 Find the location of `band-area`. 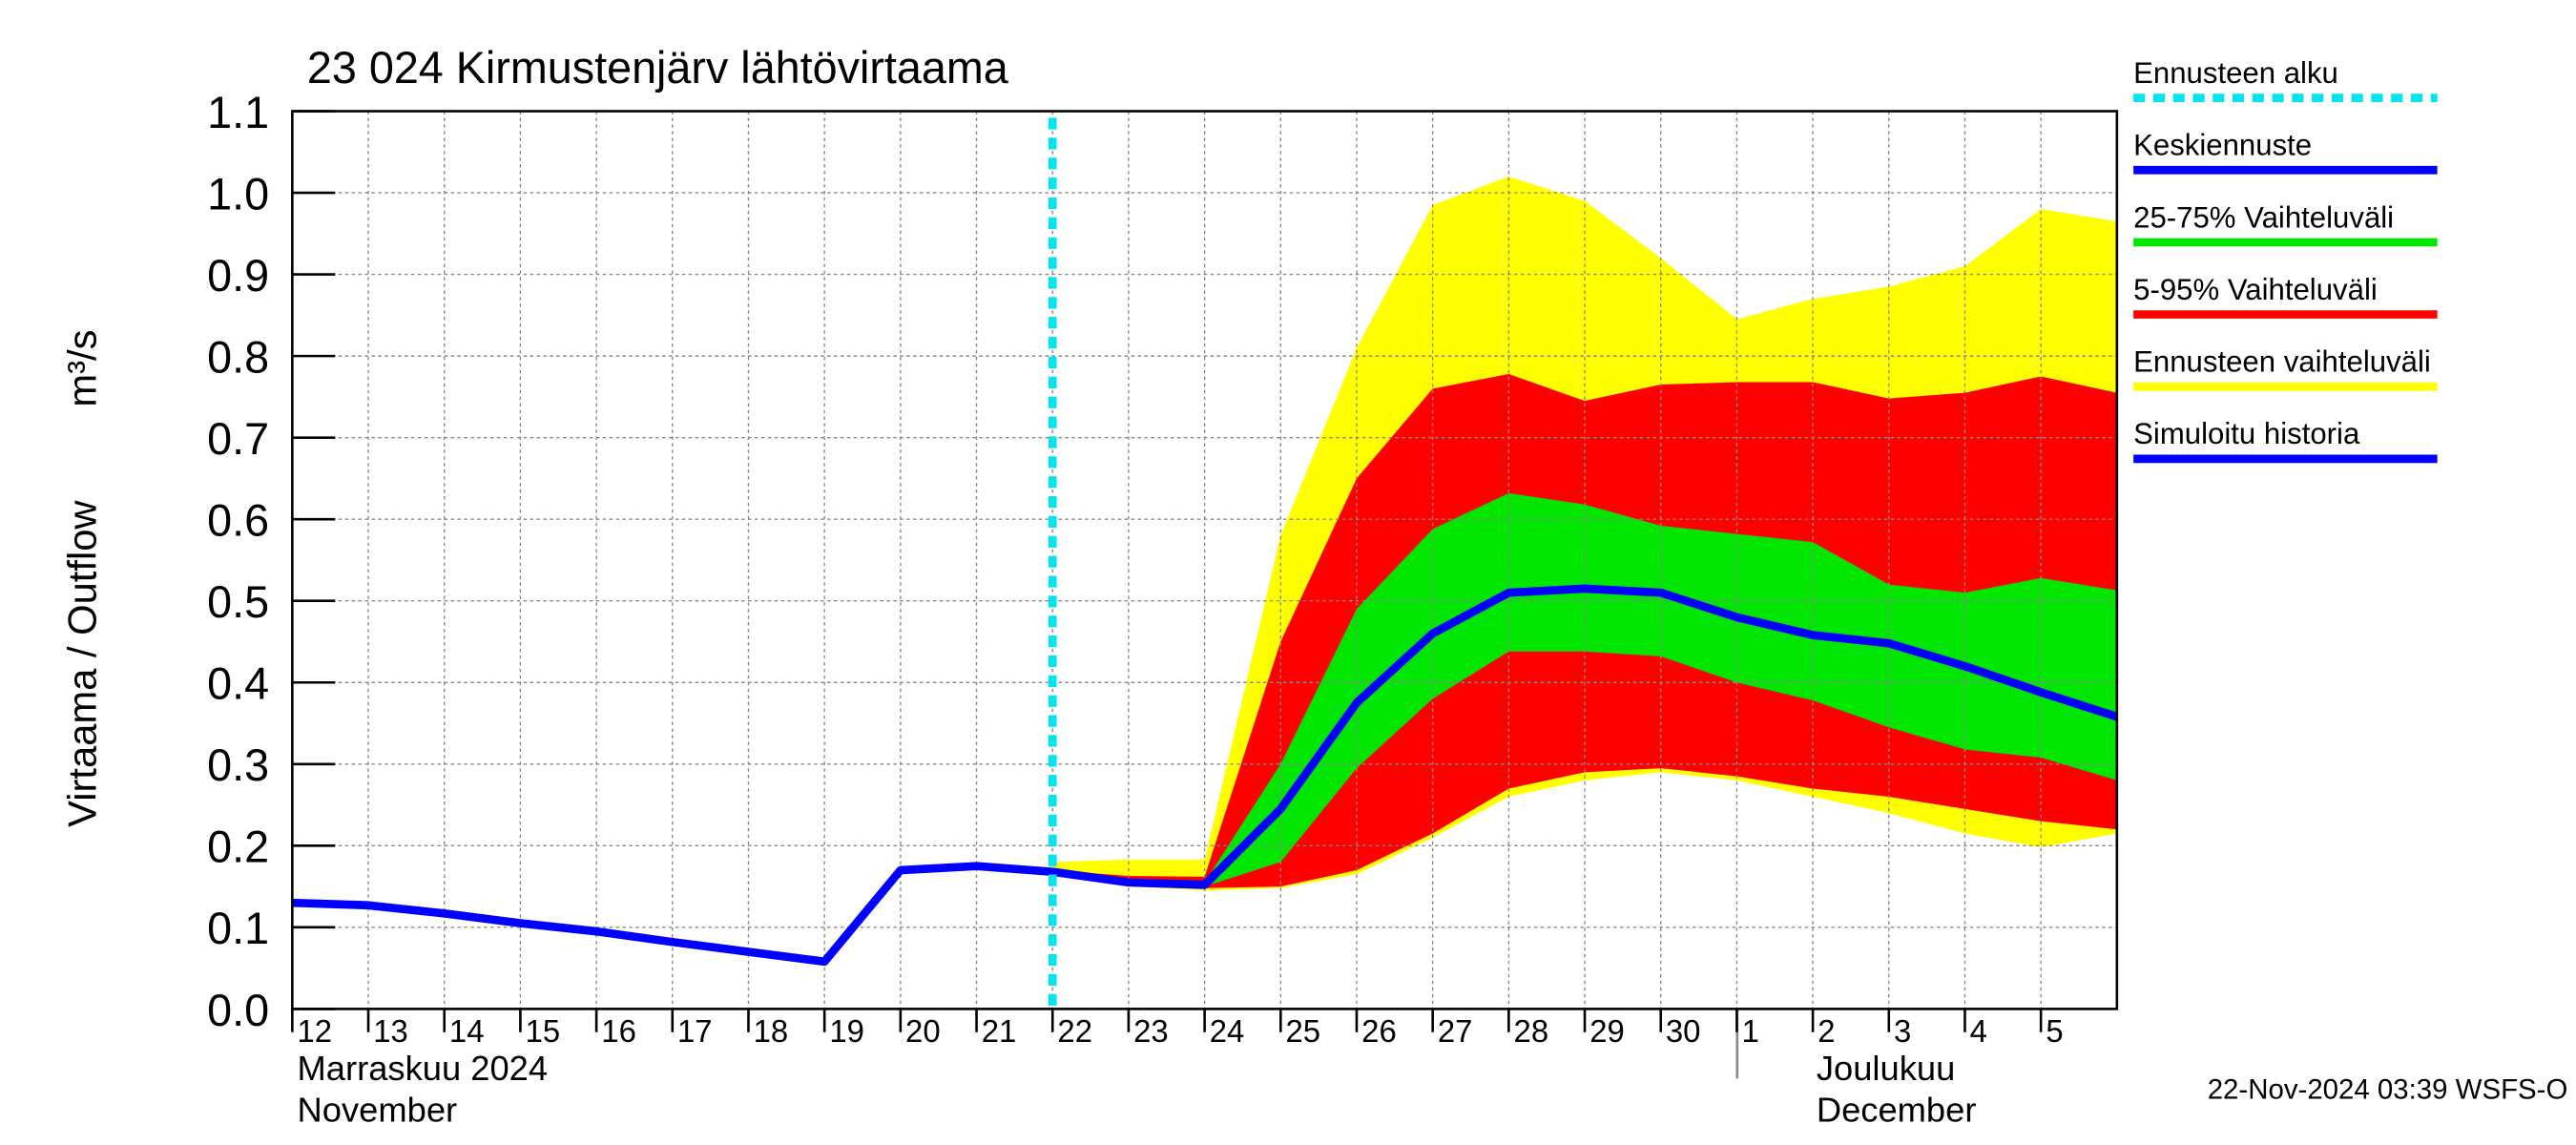

band-area is located at coordinates (1584, 689).